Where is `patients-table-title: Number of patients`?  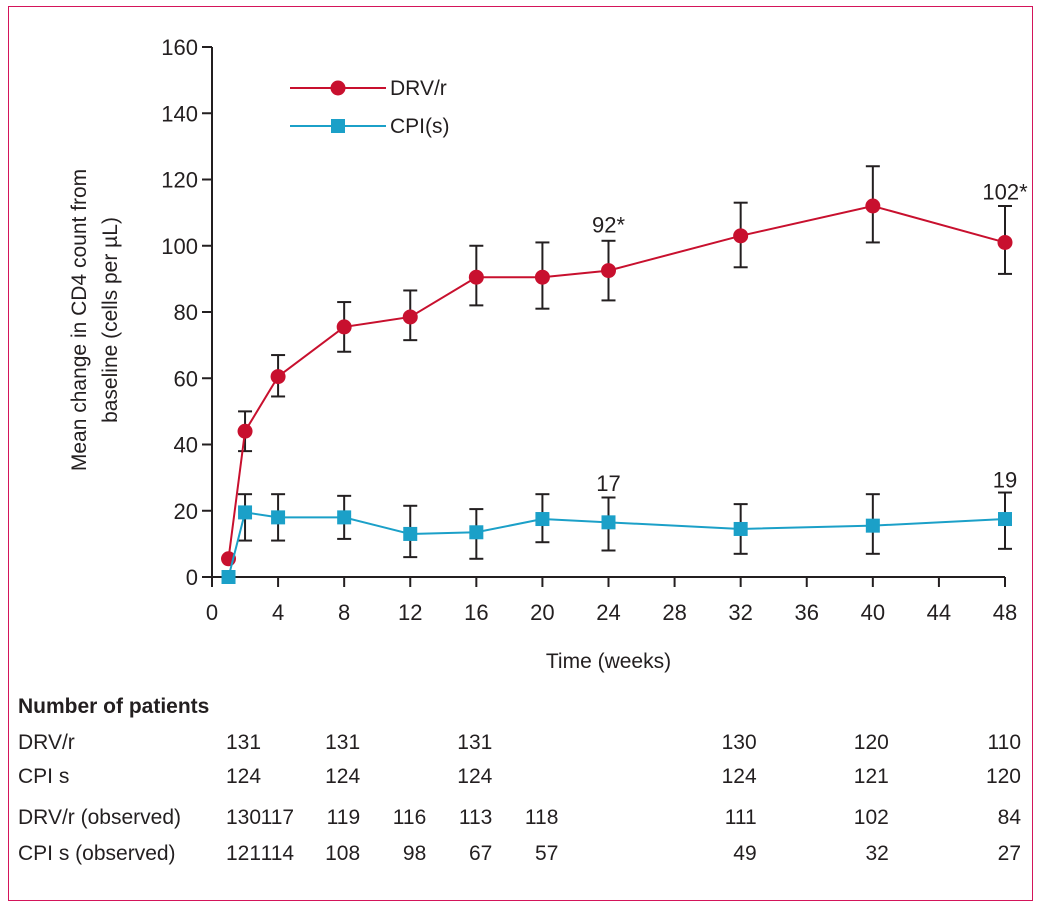
patients-table-title: Number of patients is located at coordinates (114, 706).